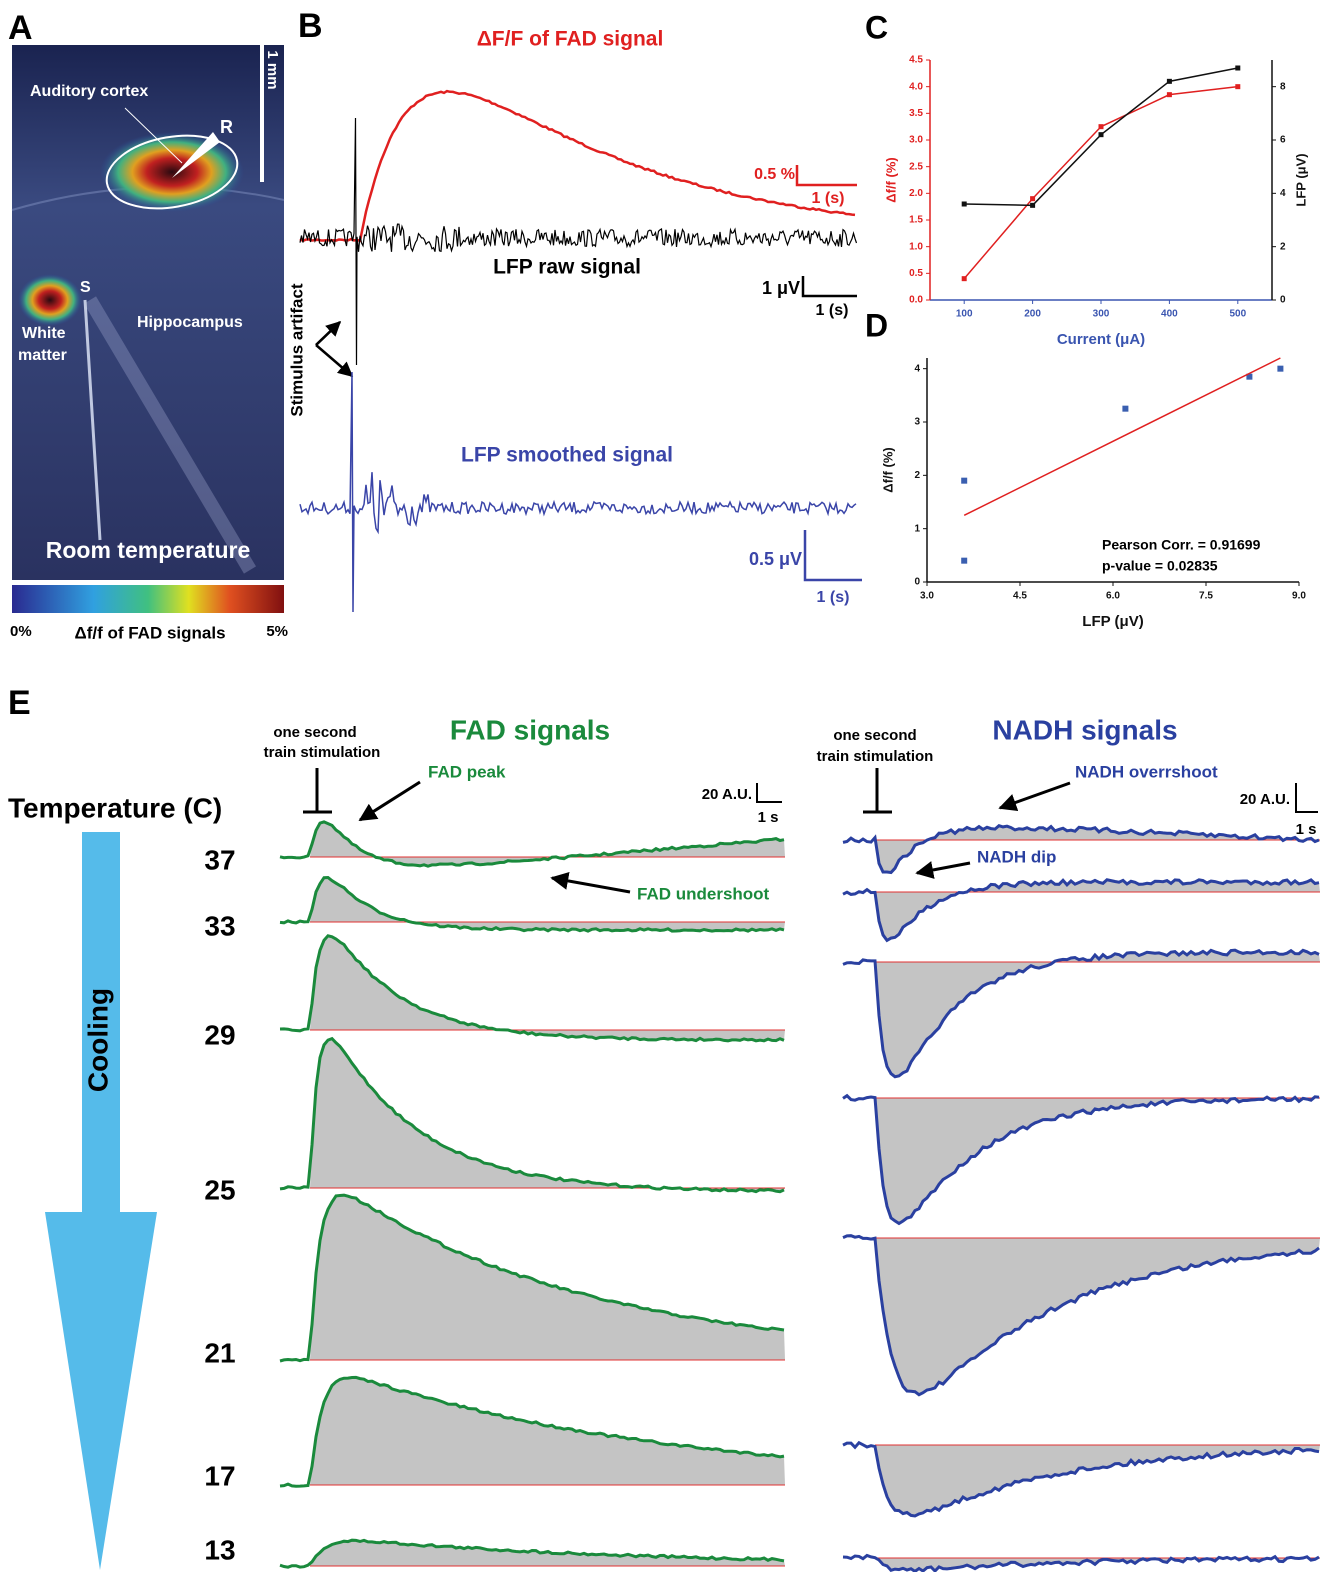 This screenshot has width=1331, height=1572. I want to click on stim-marker, so click(877, 791).